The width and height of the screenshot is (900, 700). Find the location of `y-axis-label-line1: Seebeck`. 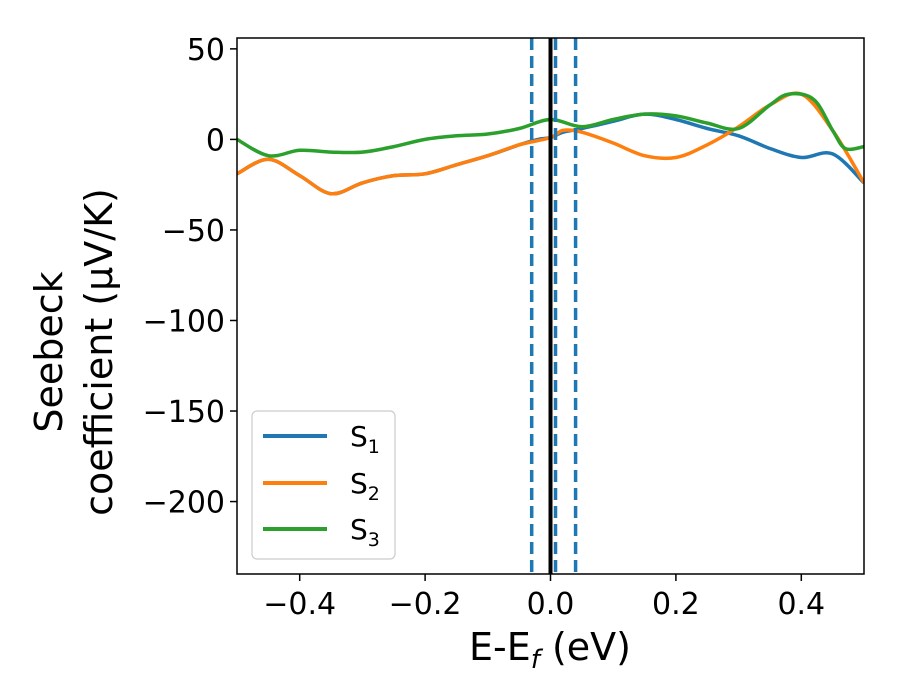

y-axis-label-line1: Seebeck is located at coordinates (49, 351).